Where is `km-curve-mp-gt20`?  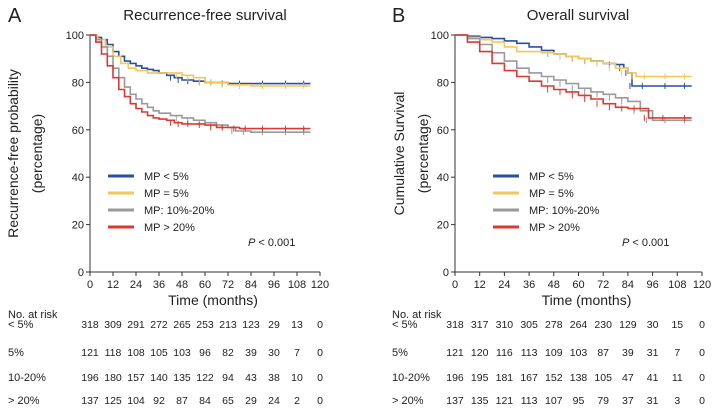 km-curve-mp-gt20 is located at coordinates (200, 82).